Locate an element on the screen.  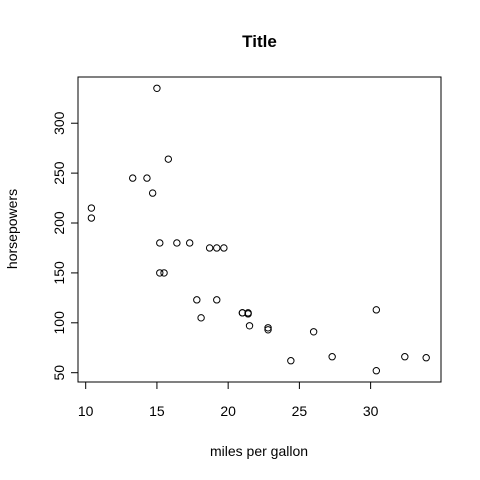
x-axis: 10 15 20 25 30 is located at coordinates (228, 400).